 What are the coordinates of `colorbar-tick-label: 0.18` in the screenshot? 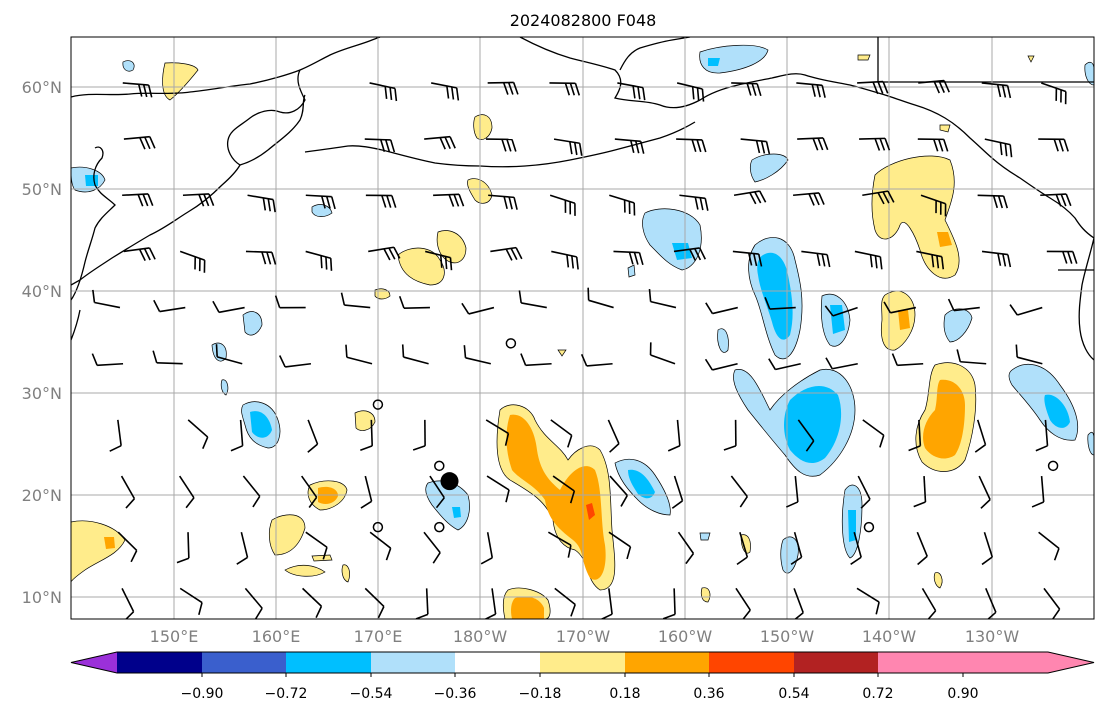 It's located at (624, 694).